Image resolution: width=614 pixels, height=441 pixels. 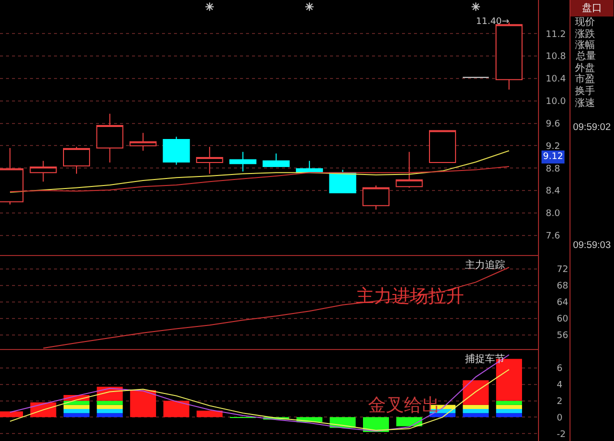 I want to click on y-tick-label: 10.0, so click(x=556, y=102).